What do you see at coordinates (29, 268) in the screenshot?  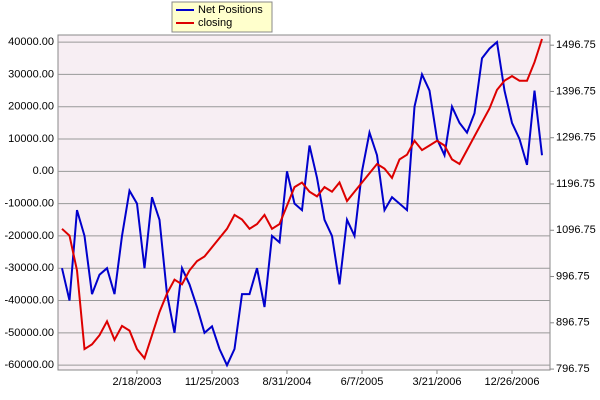 I see `y-tick-label: -30000.00` at bounding box center [29, 268].